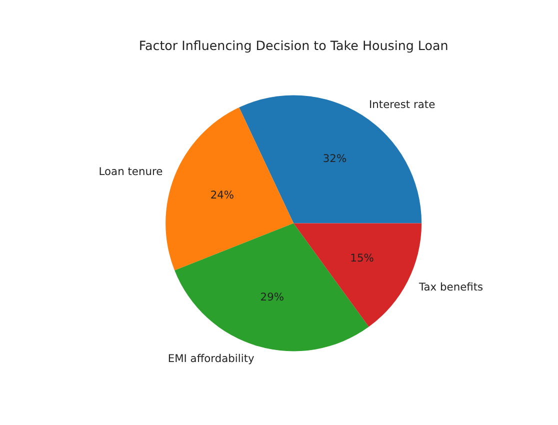 Image resolution: width=558 pixels, height=425 pixels. Describe the element at coordinates (211, 358) in the screenshot. I see `slice-label: EMI affordability` at that location.